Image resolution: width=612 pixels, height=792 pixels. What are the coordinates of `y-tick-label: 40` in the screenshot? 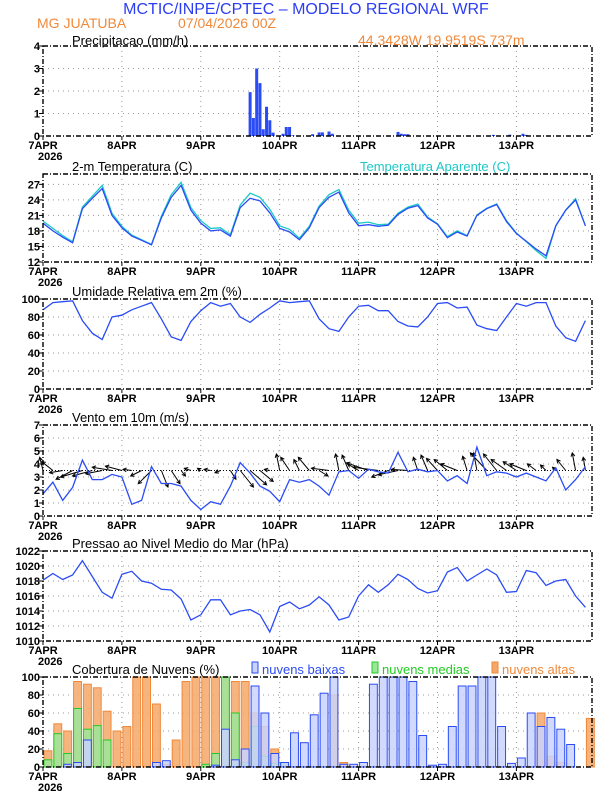 It's located at (34, 732).